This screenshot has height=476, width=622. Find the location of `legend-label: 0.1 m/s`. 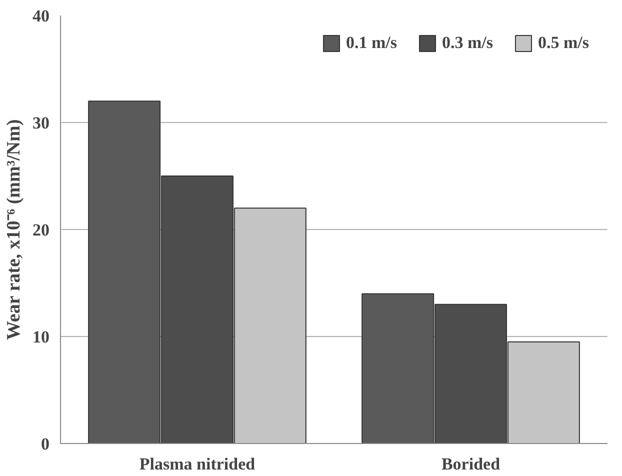

legend-label: 0.1 m/s is located at coordinates (371, 43).